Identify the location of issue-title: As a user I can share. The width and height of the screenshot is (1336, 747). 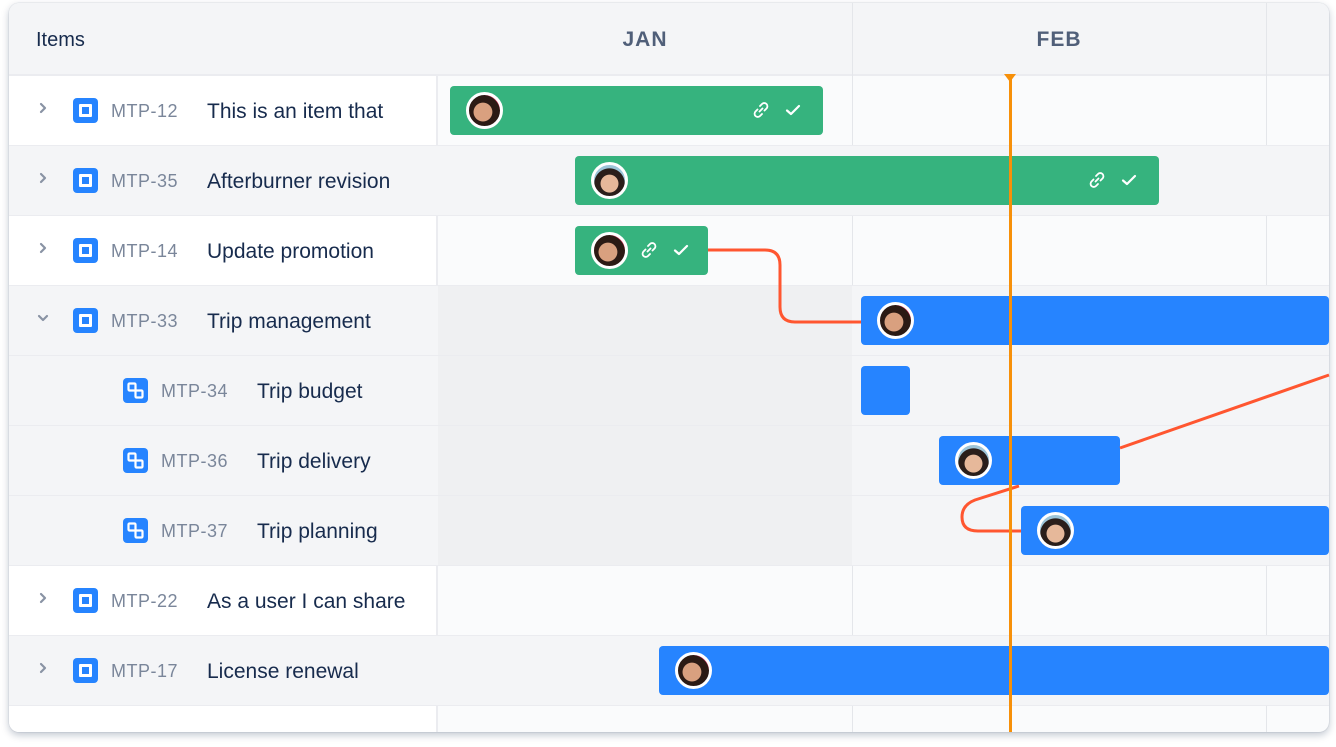
(306, 601).